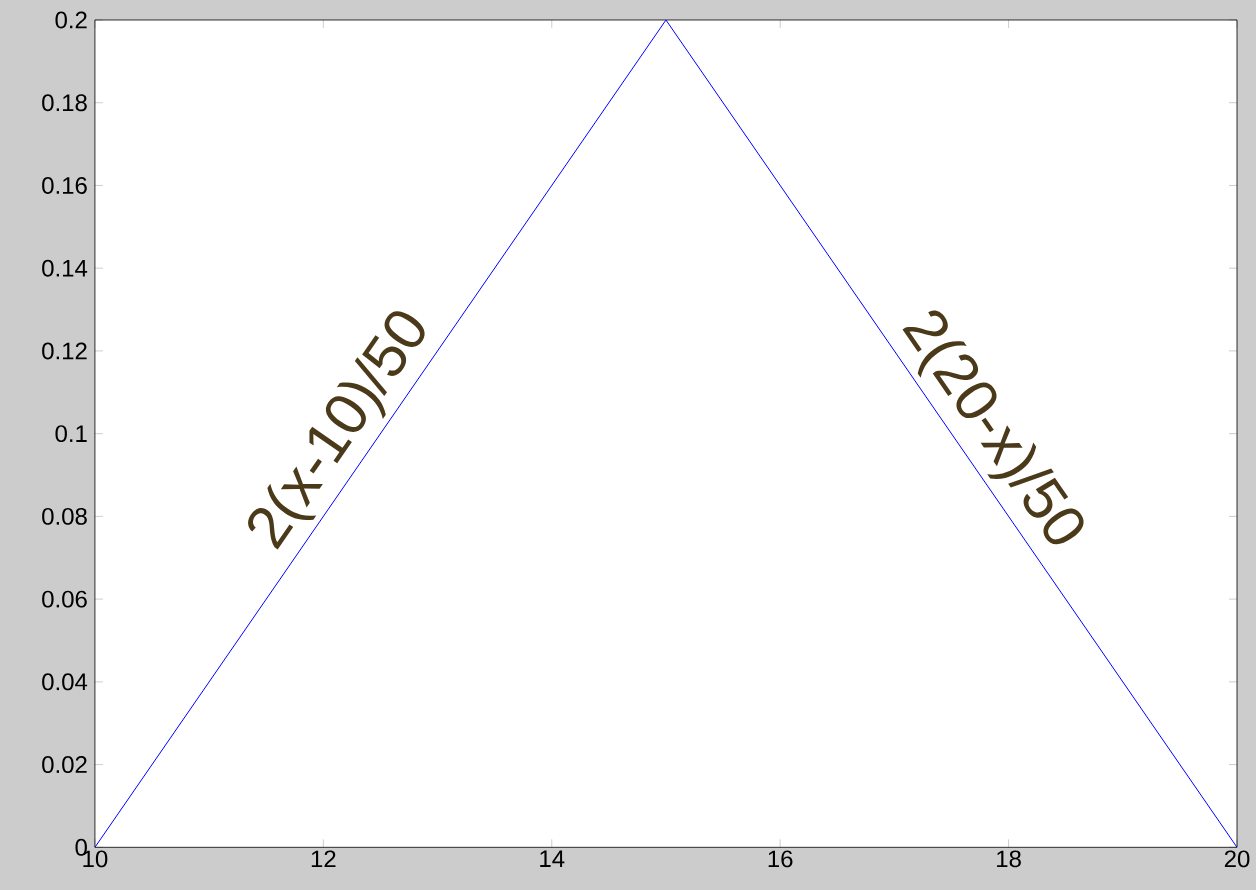 The height and width of the screenshot is (890, 1257). What do you see at coordinates (71, 433) in the screenshot?
I see `y-tick-label: 0.1` at bounding box center [71, 433].